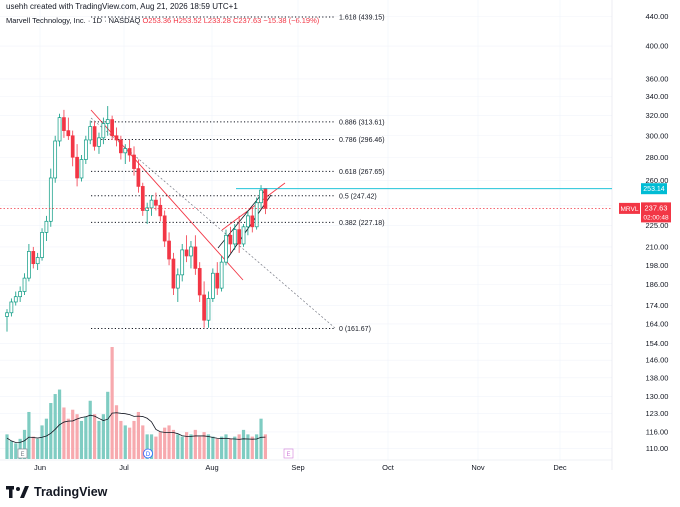 This screenshot has width=680, height=507. Describe the element at coordinates (657, 343) in the screenshot. I see `price-tick-label: 154.00` at that location.